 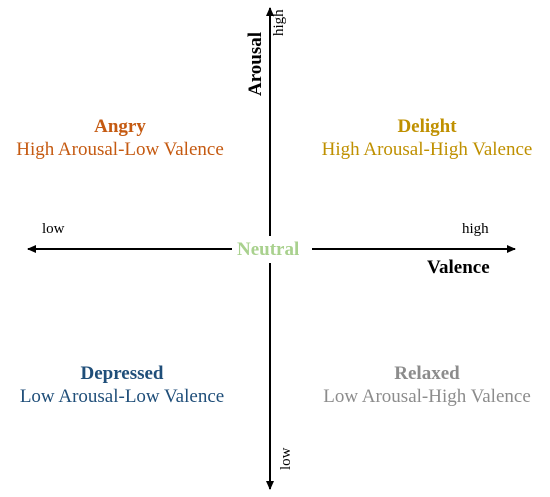 I want to click on quadrant-top-left: Angry High Arousal-Low Valence, so click(x=120, y=138).